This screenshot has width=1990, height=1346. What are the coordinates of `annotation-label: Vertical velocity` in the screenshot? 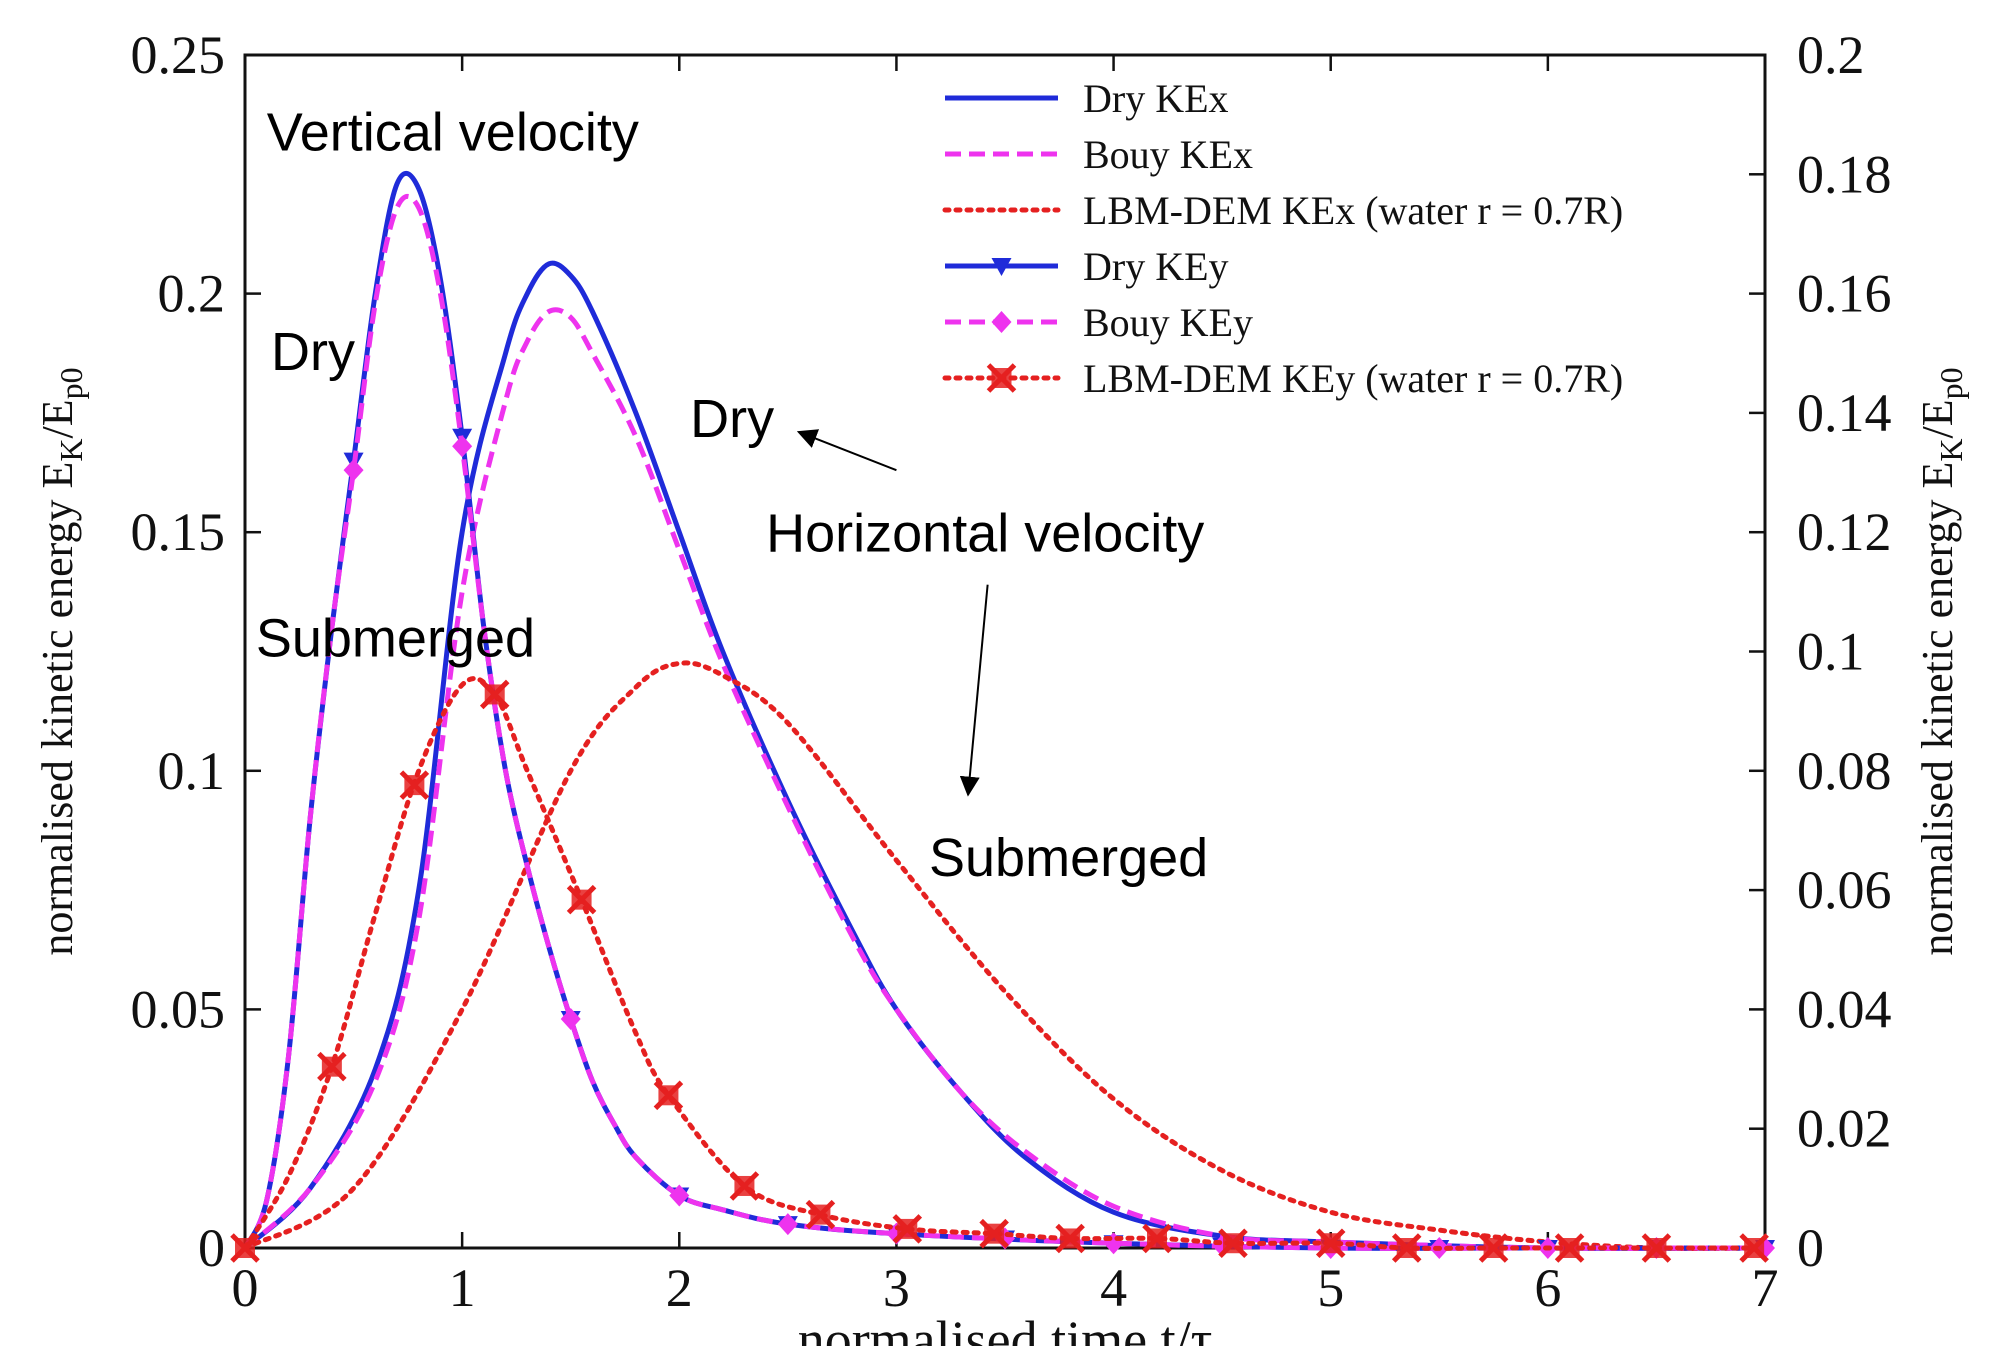 It's located at (453, 132).